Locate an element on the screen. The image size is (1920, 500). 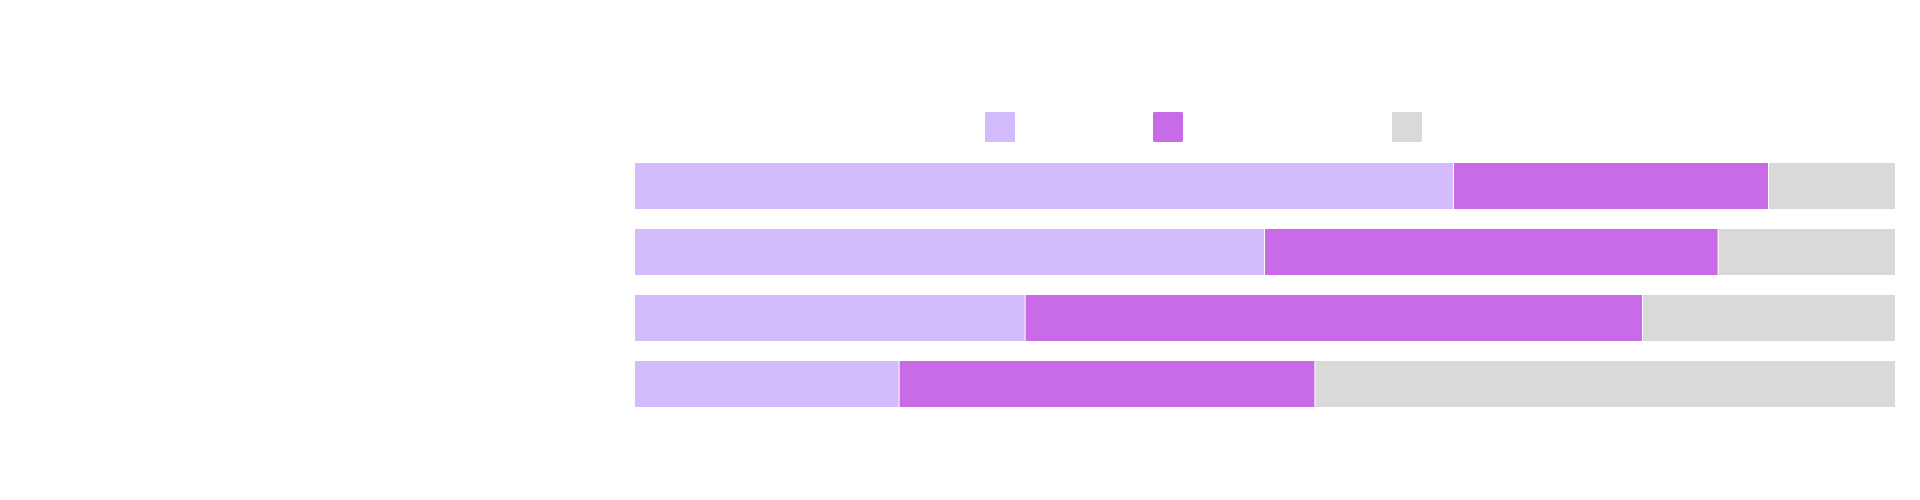
bar-segment-row2-series1 is located at coordinates (949, 252).